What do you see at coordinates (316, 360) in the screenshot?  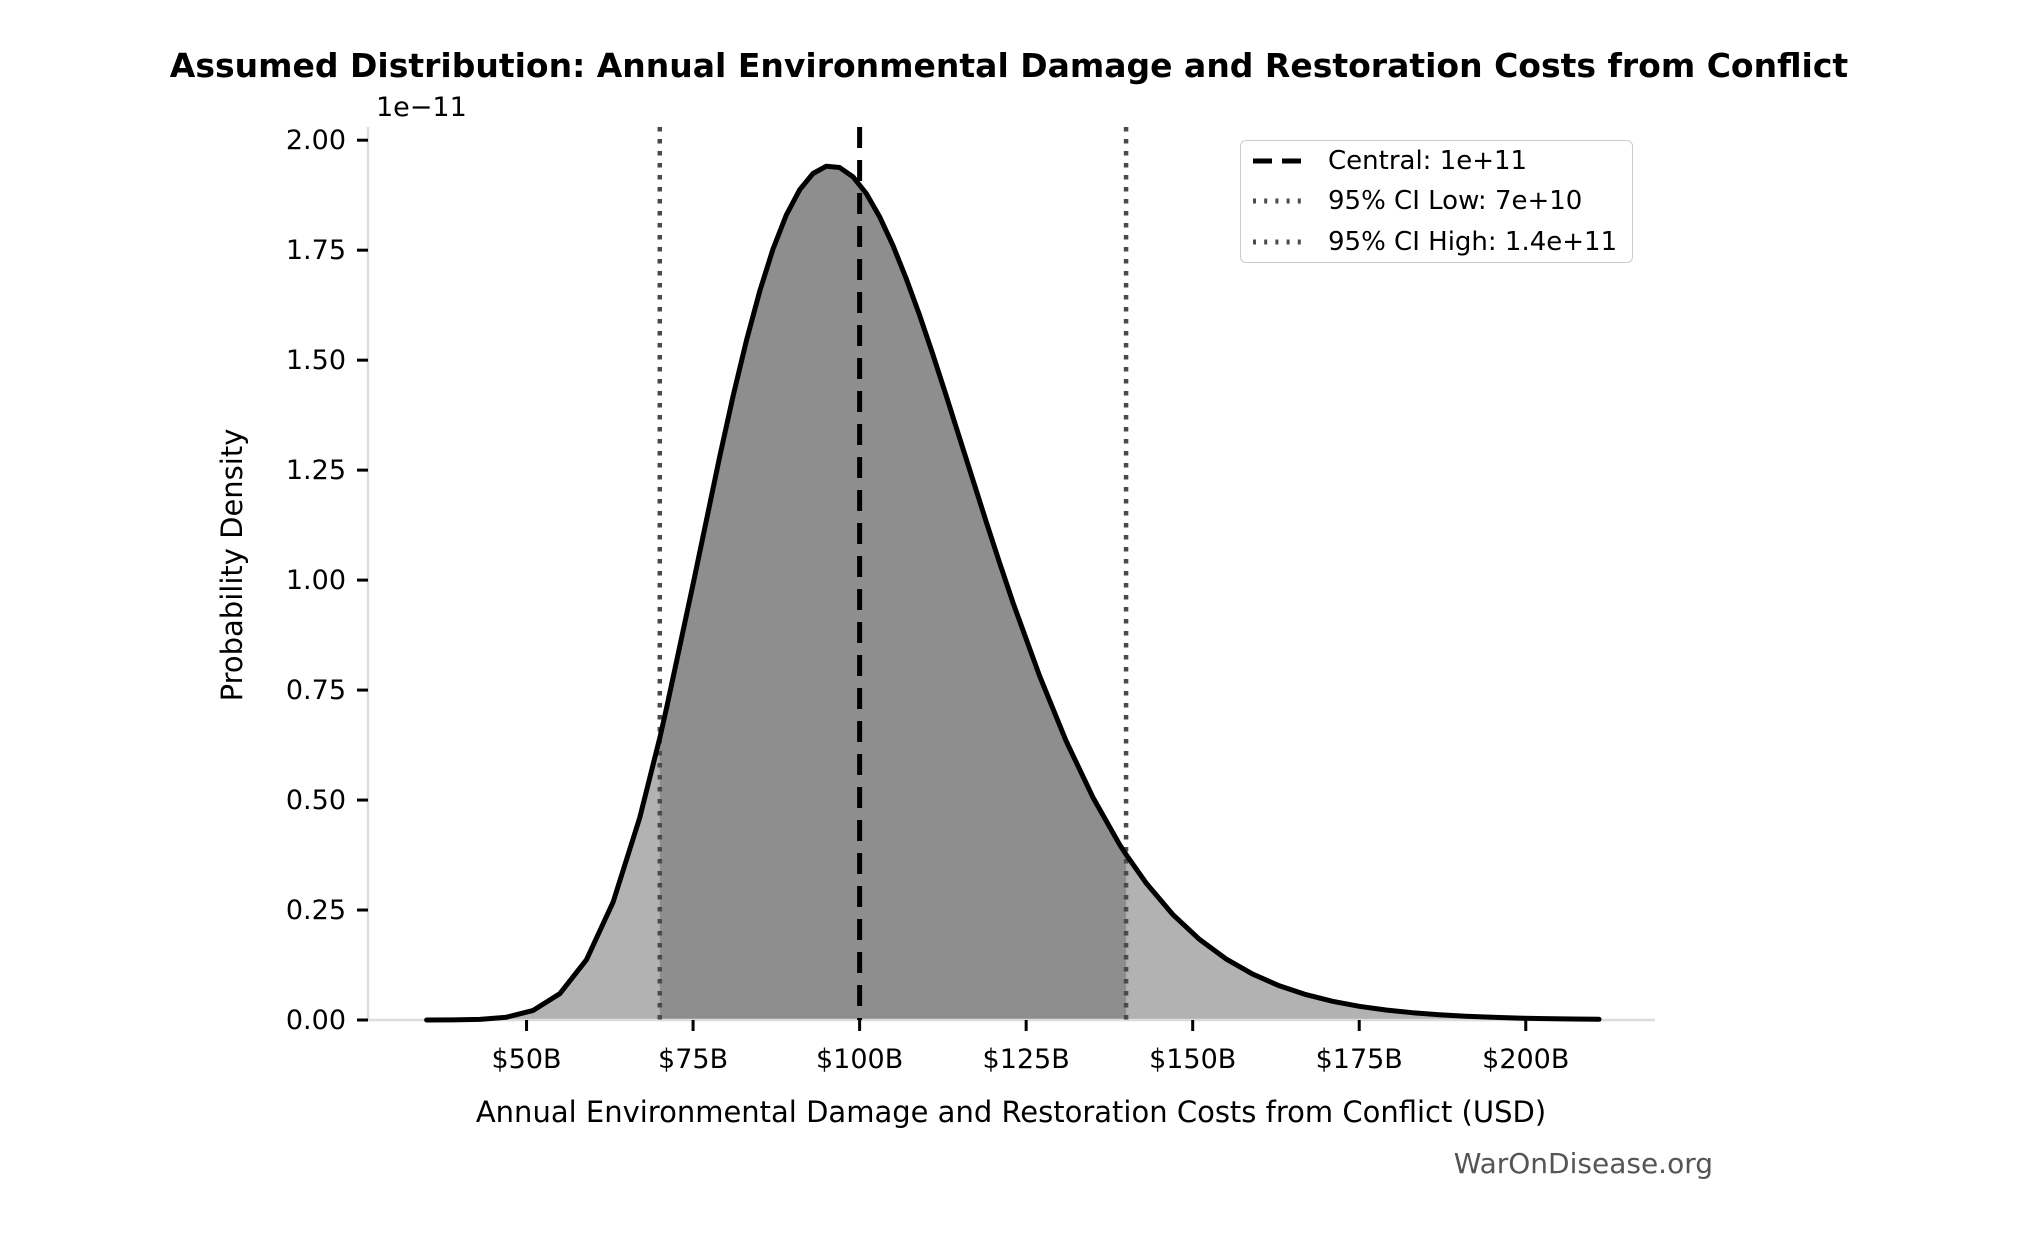 I see `y-tick-label: 1.50` at bounding box center [316, 360].